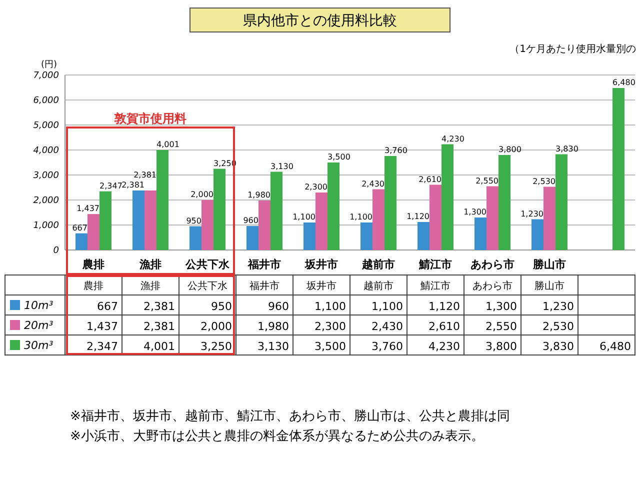 The width and height of the screenshot is (640, 480). What do you see at coordinates (278, 306) in the screenshot?
I see `data-label: 960` at bounding box center [278, 306].